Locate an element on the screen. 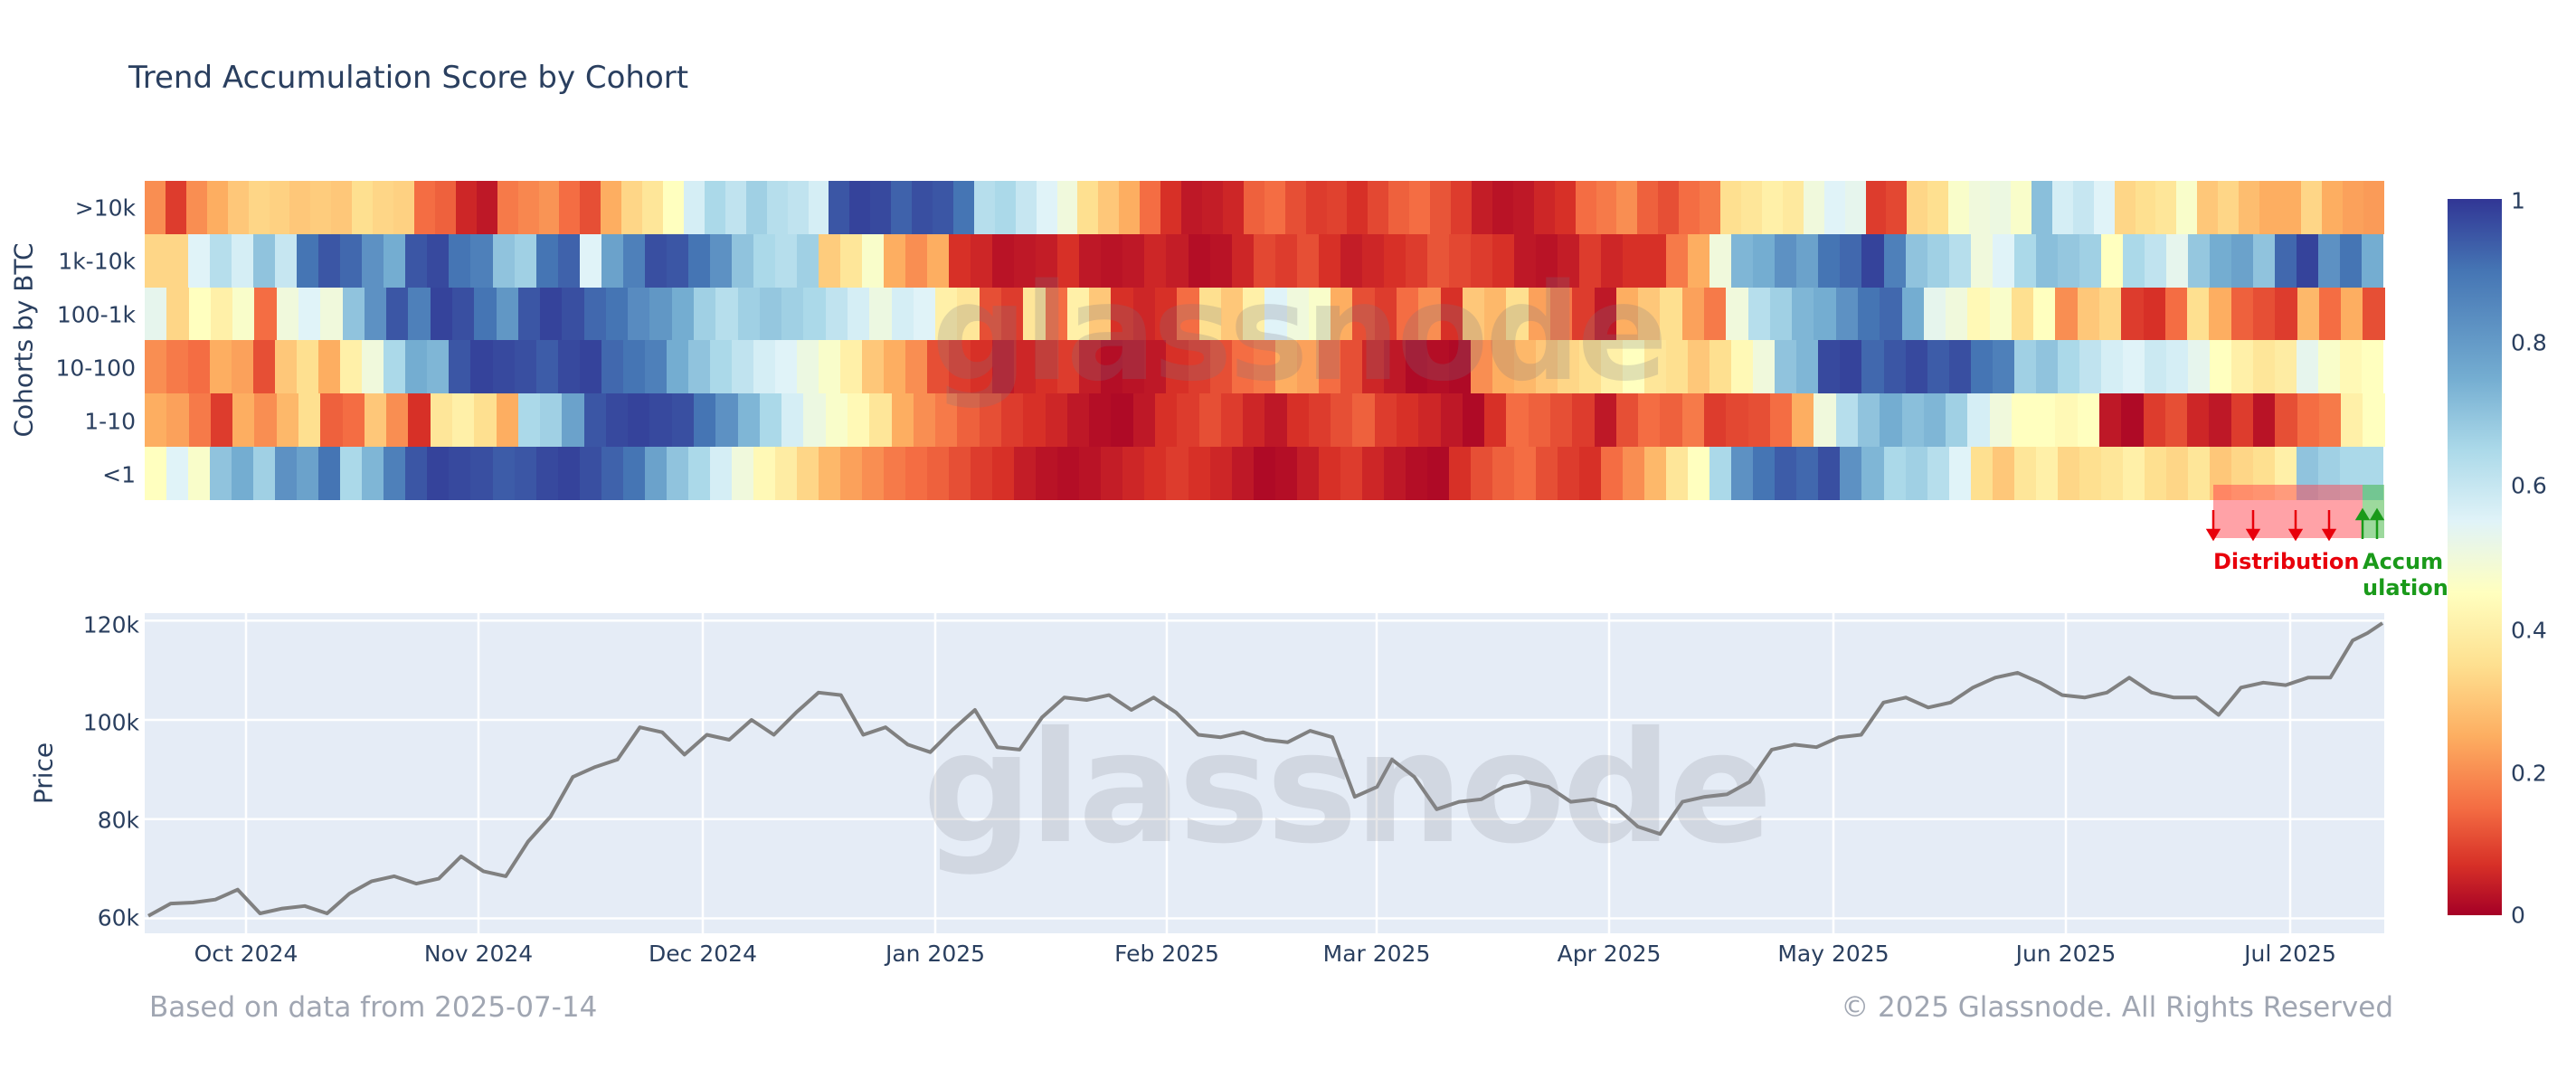 The image size is (2576, 1078). arrow-down-icon is located at coordinates (2329, 526).